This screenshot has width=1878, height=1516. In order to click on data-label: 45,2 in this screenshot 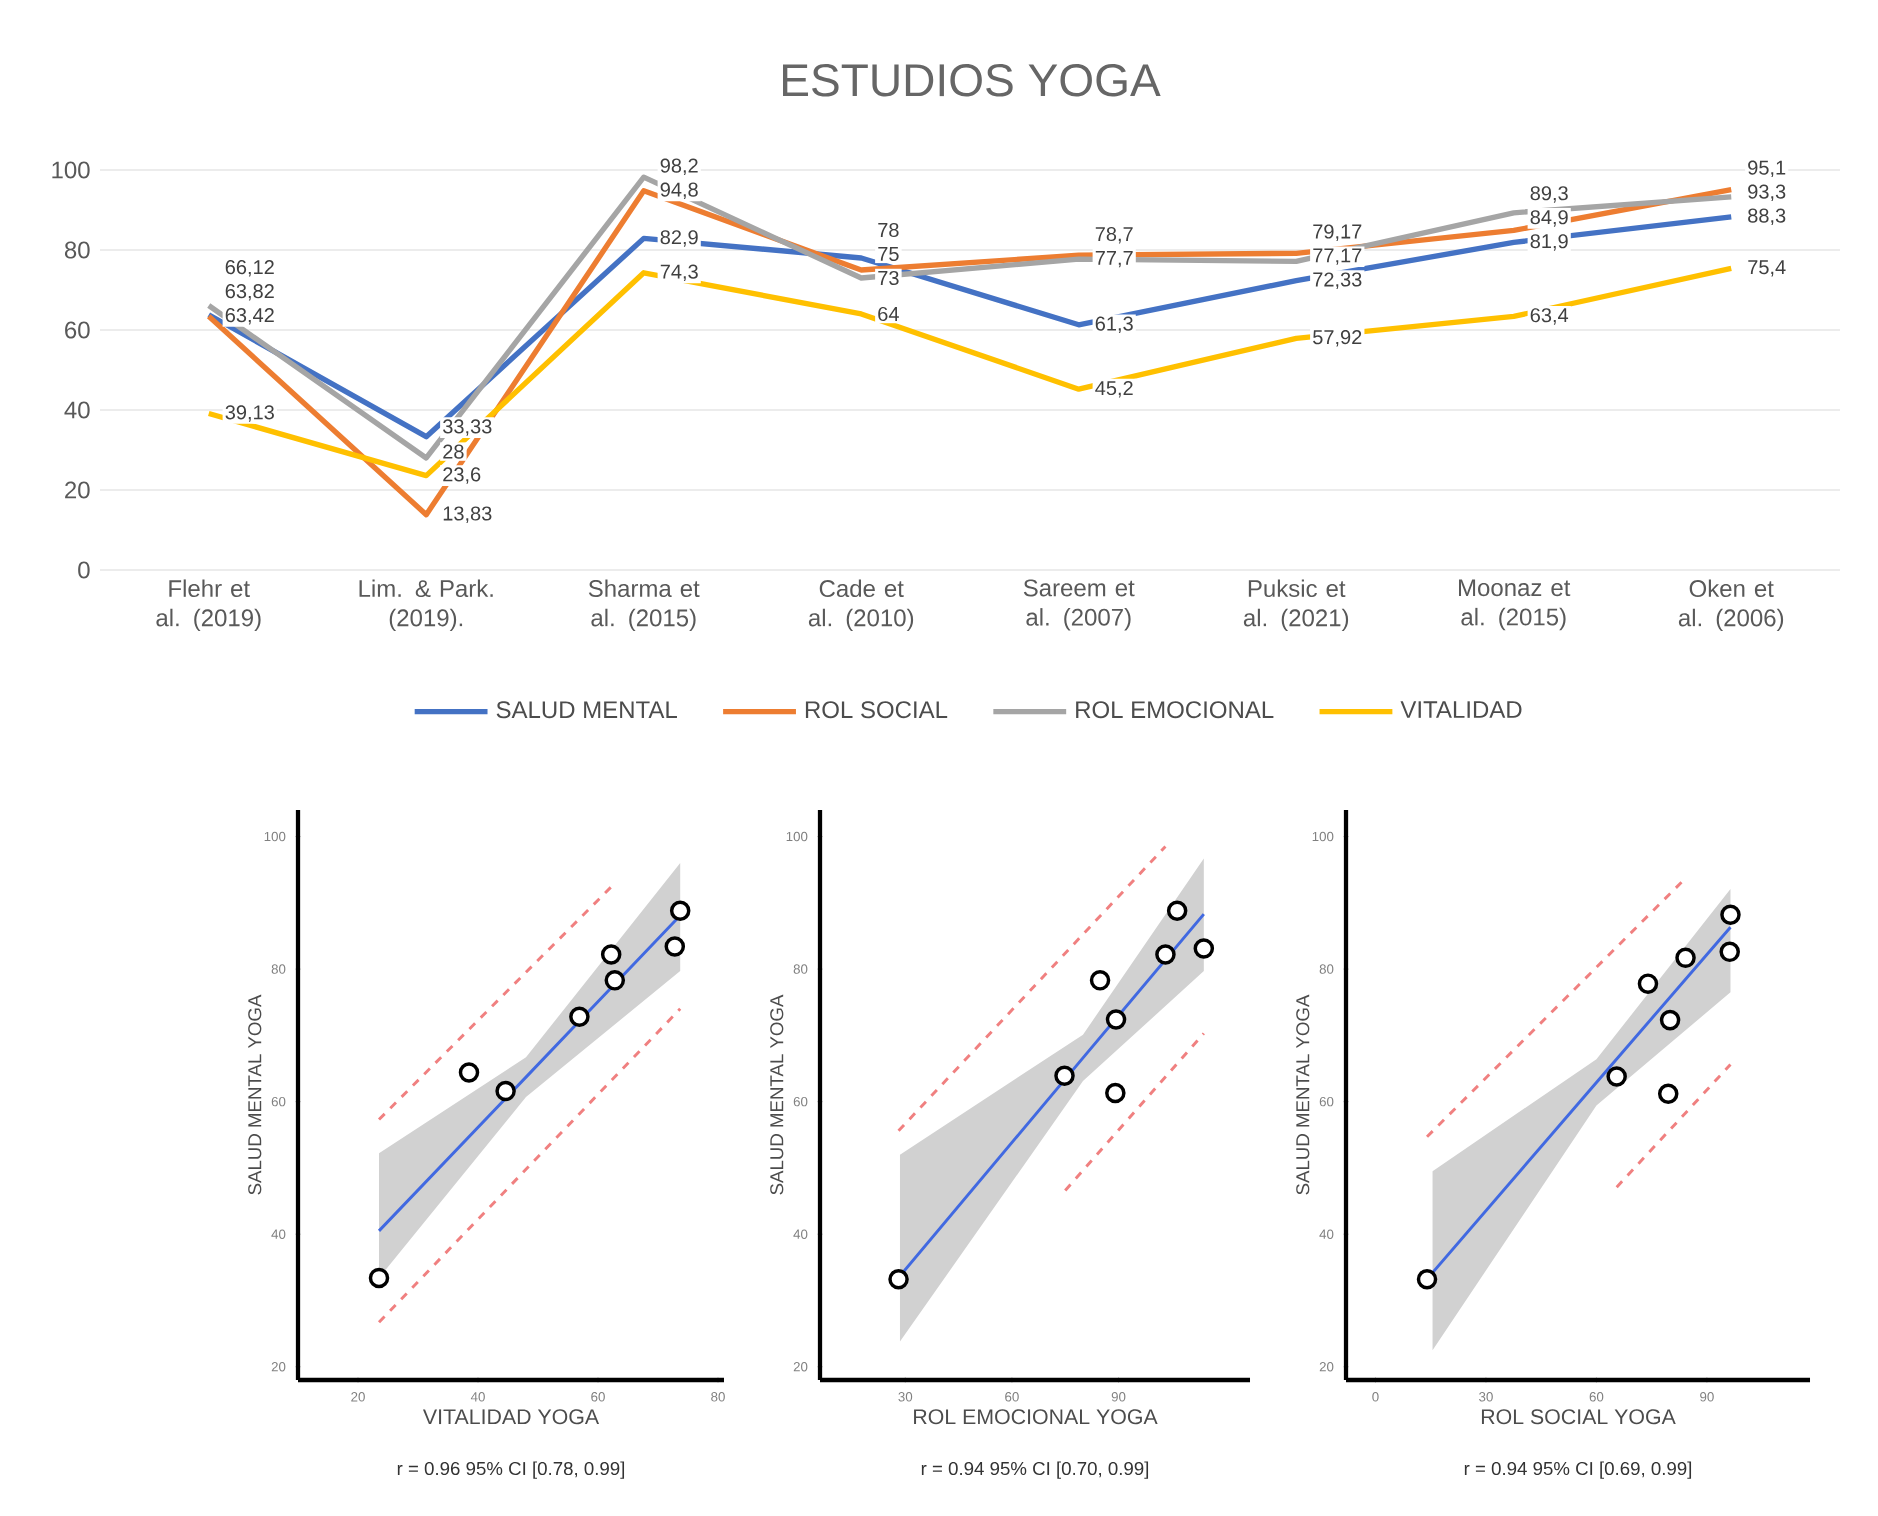, I will do `click(1114, 389)`.